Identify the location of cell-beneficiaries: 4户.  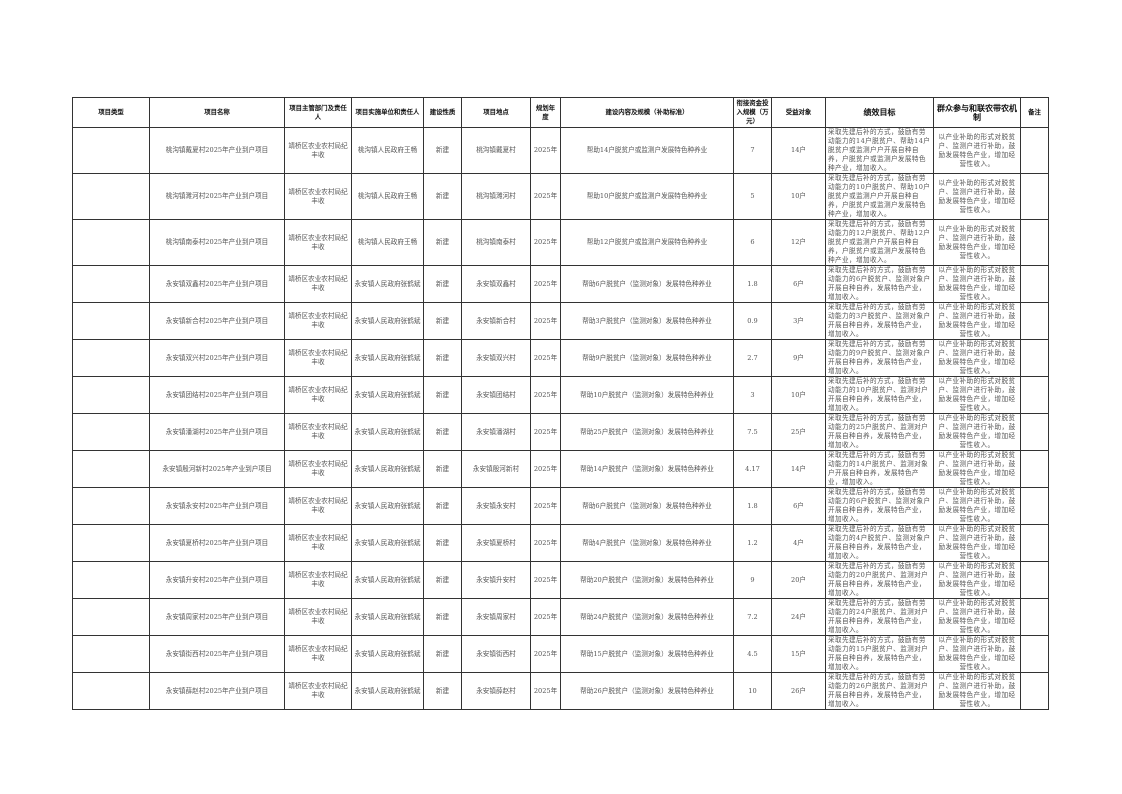
(798, 543).